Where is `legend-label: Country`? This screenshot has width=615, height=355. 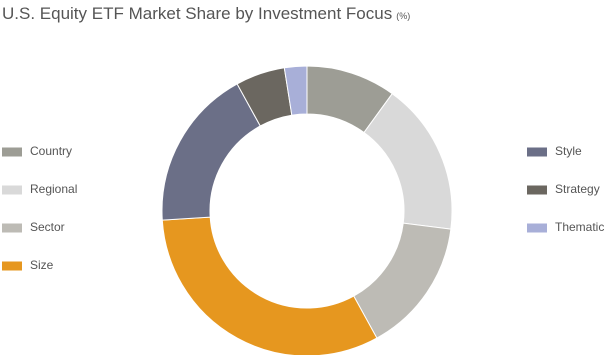
legend-label: Country is located at coordinates (51, 151).